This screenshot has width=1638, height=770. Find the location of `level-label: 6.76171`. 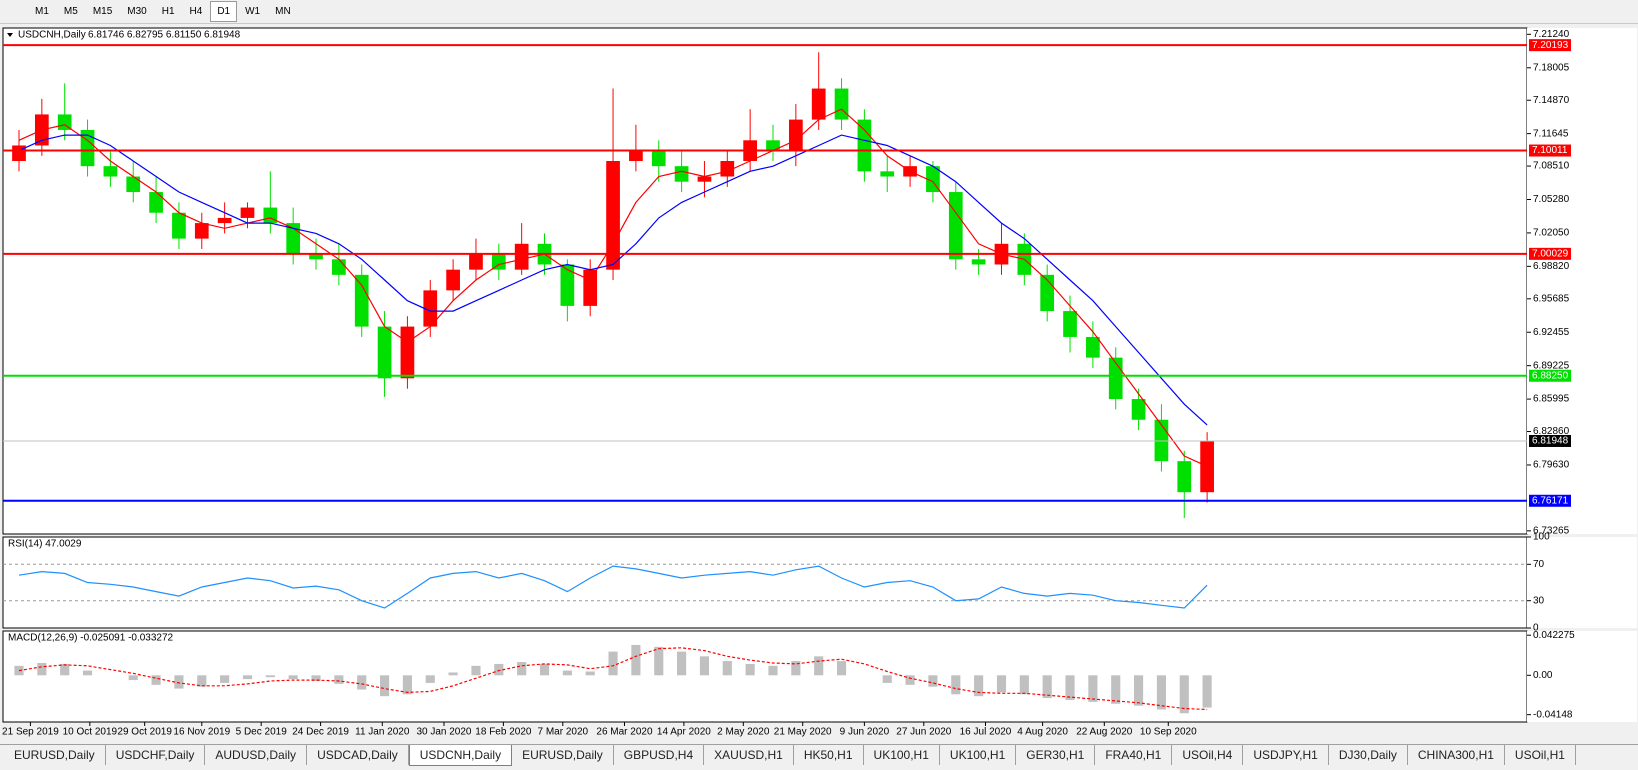

level-label: 6.76171 is located at coordinates (1550, 500).